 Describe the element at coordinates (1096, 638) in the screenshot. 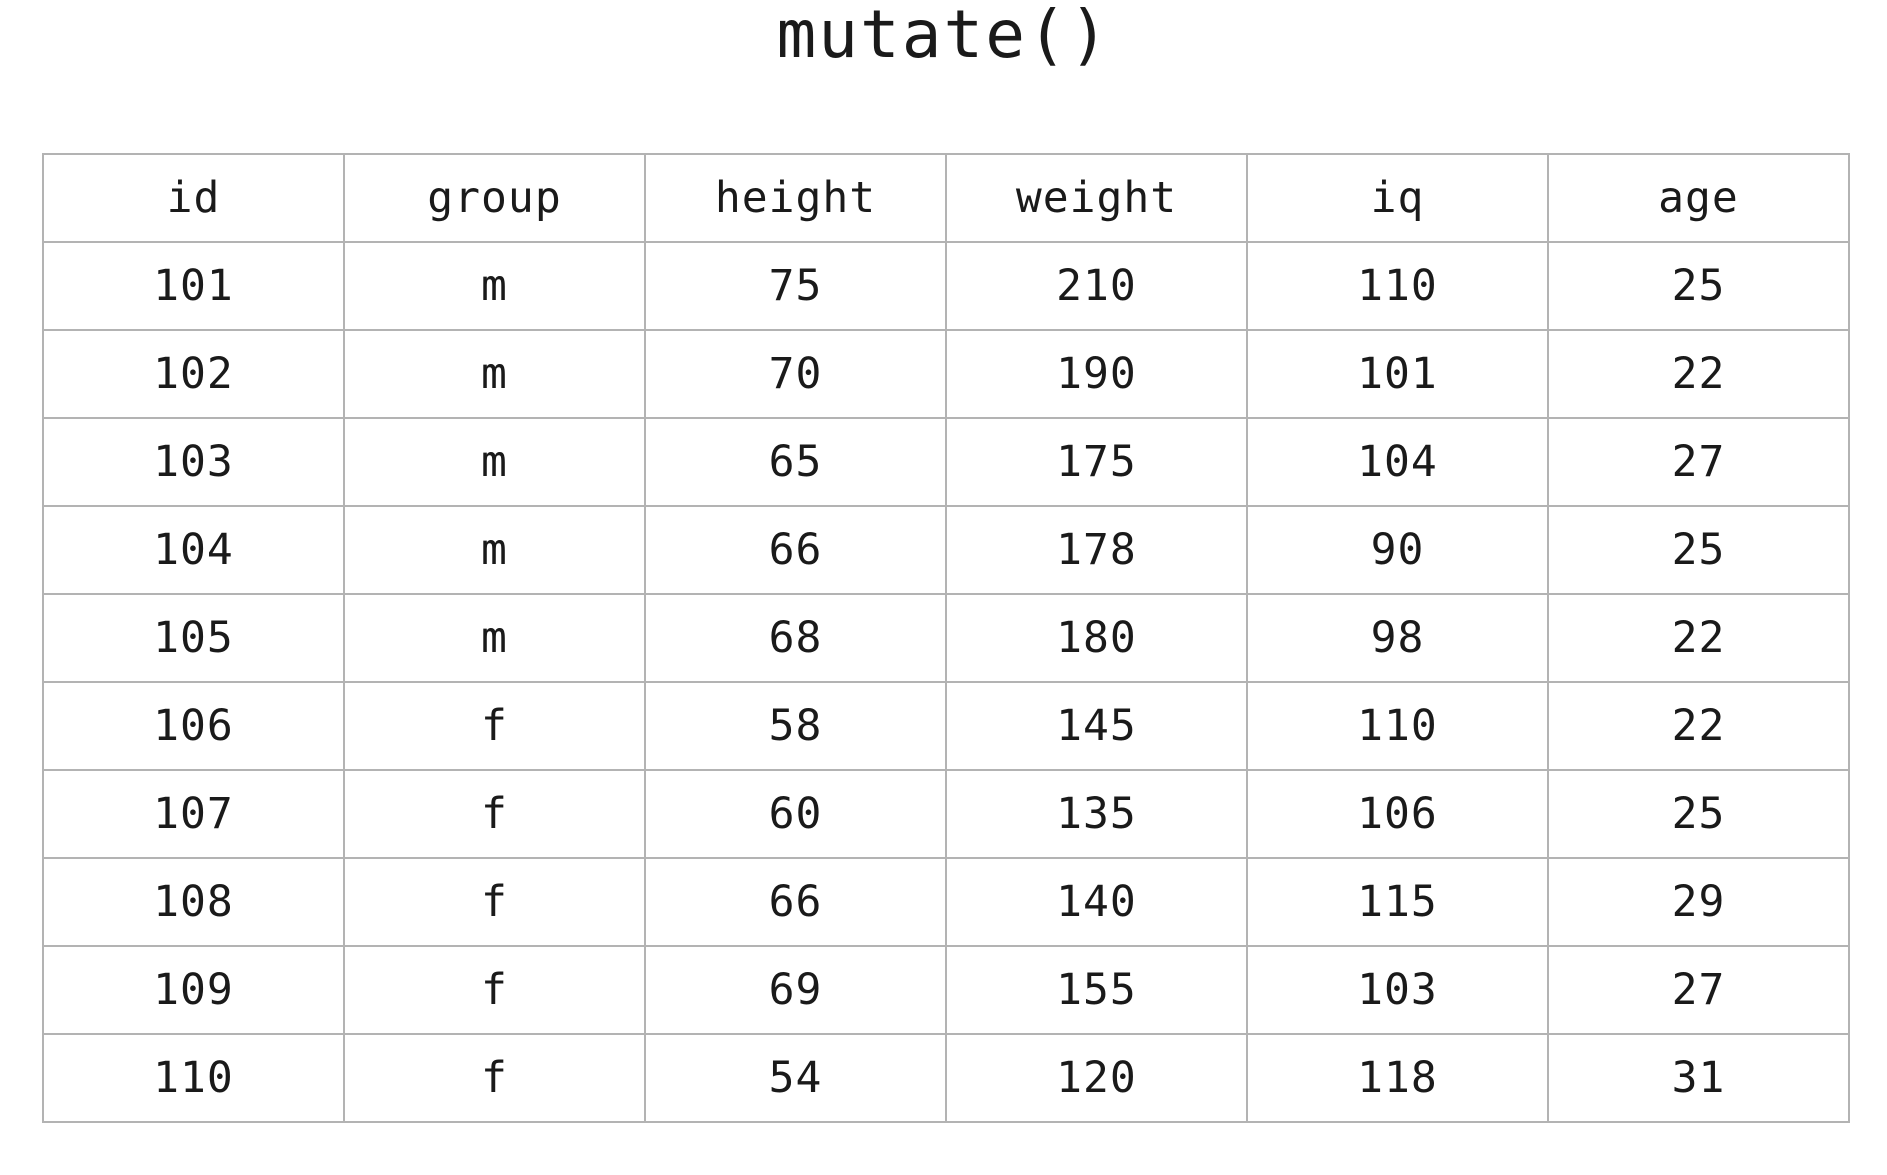

I see `table-cell-weight: 180` at that location.